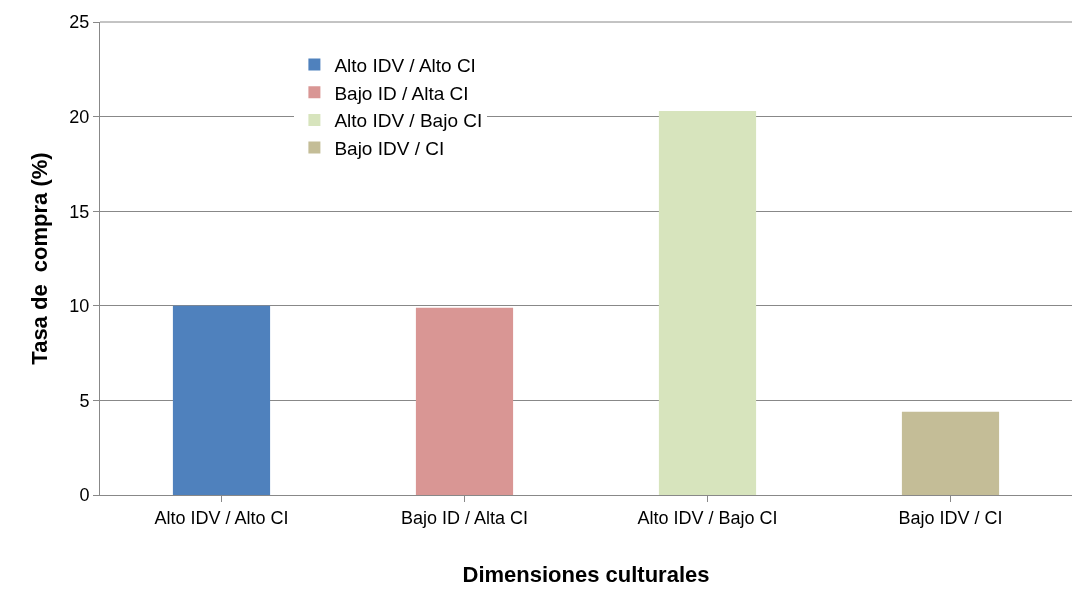 This screenshot has width=1084, height=610. I want to click on y-tick-label: 0, so click(84, 495).